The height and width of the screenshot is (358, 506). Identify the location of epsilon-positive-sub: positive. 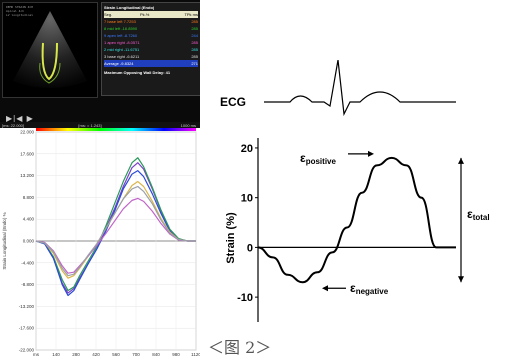
(321, 161).